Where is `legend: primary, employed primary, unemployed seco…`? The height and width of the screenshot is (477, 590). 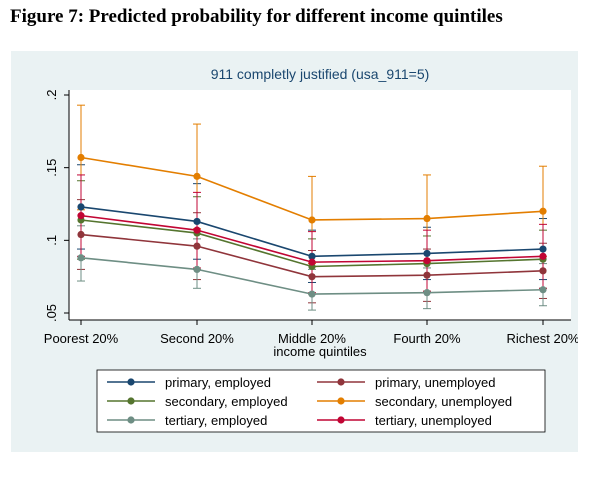 legend: primary, employed primary, unemployed seco… is located at coordinates (321, 401).